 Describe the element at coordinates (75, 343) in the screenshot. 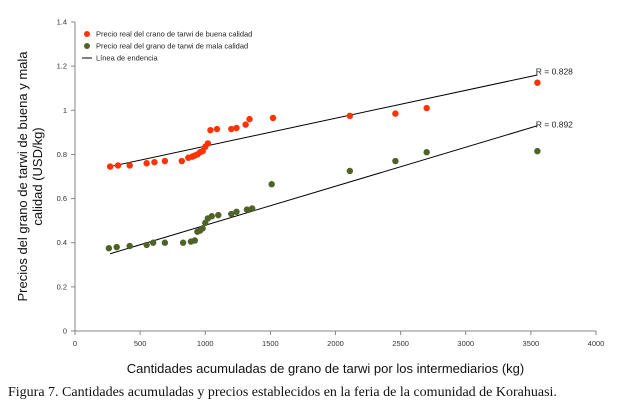

I see `x-tick-label: 0` at that location.